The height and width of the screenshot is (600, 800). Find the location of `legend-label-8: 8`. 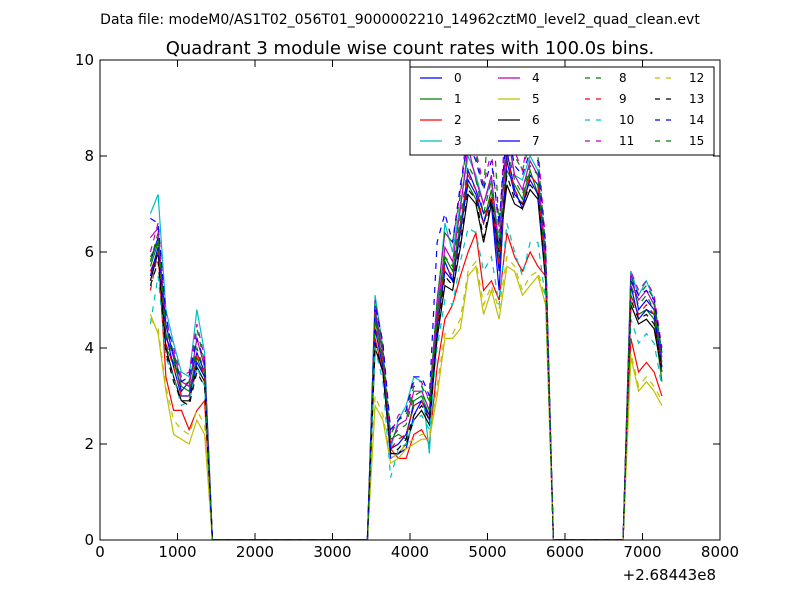

legend-label-8: 8 is located at coordinates (623, 78).